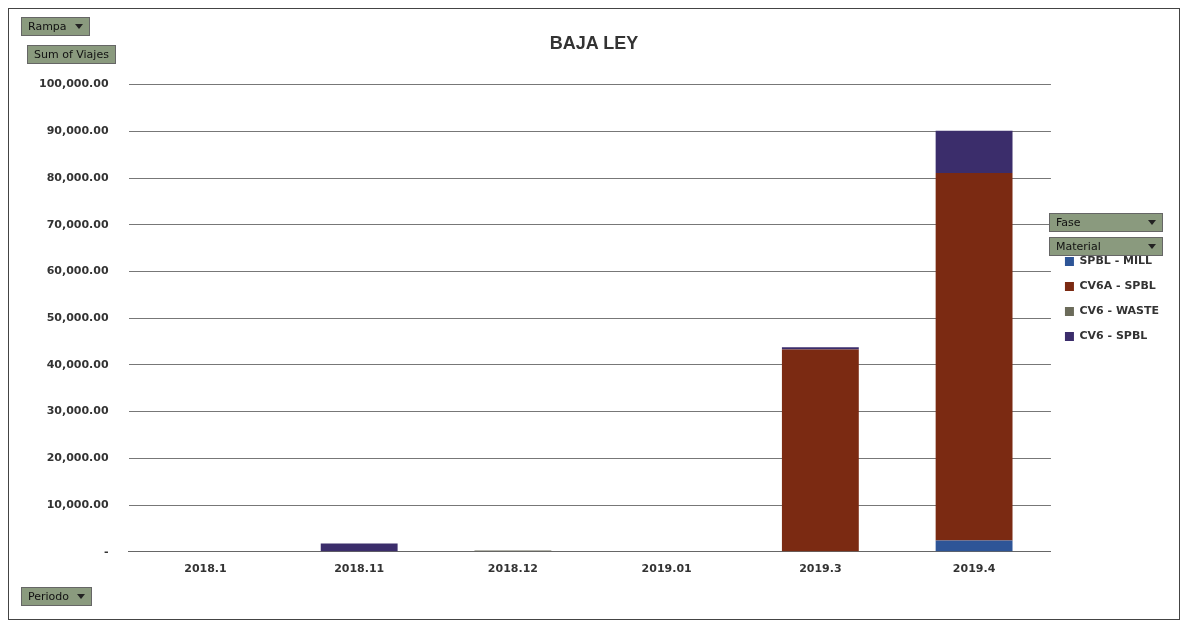  What do you see at coordinates (820, 569) in the screenshot?
I see `x-tick-label: 2019.3` at bounding box center [820, 569].